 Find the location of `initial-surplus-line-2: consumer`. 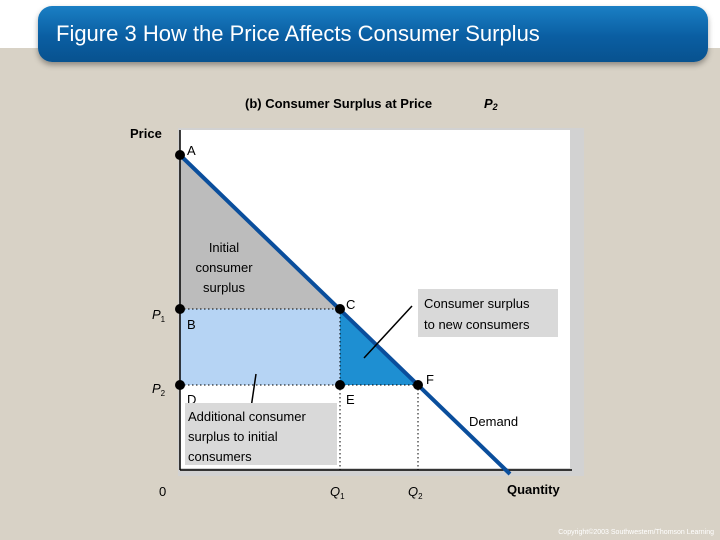

initial-surplus-line-2: consumer is located at coordinates (224, 267).